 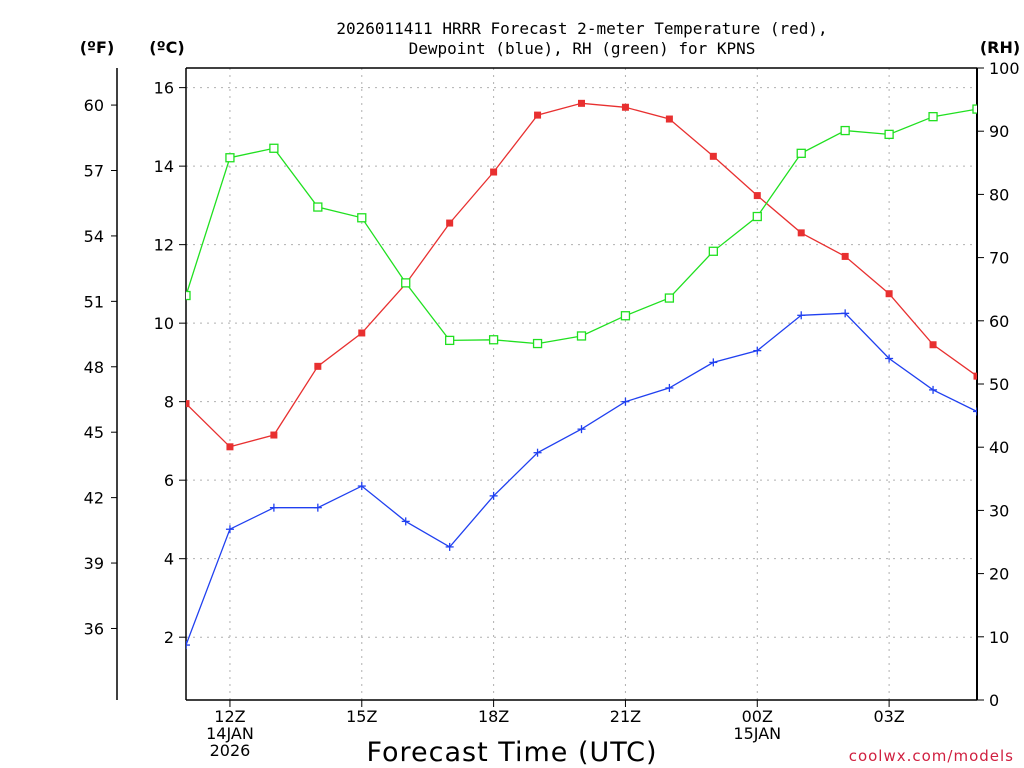 I want to click on rh-tick-label: 70, so click(x=999, y=258).